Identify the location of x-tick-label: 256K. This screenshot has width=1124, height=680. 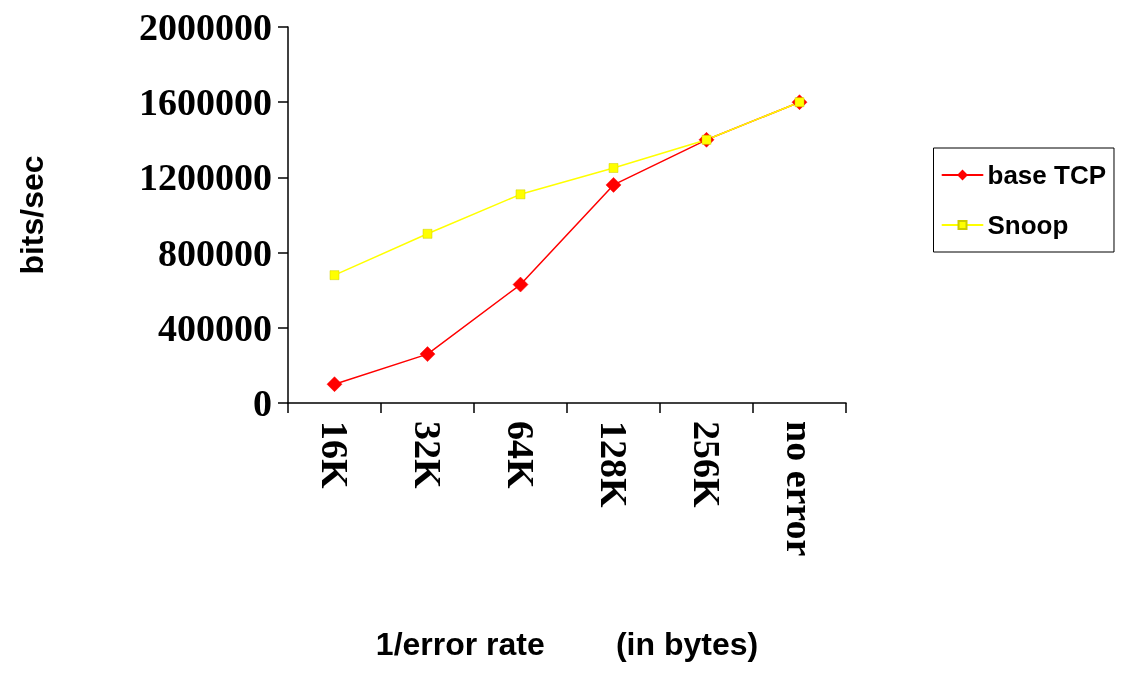
(706, 464).